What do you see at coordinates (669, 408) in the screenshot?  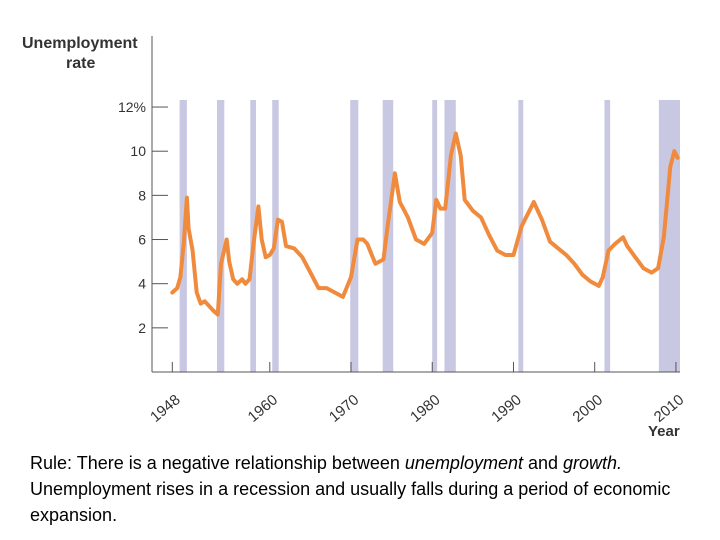 I see `x-tick-label-6: 2010` at bounding box center [669, 408].